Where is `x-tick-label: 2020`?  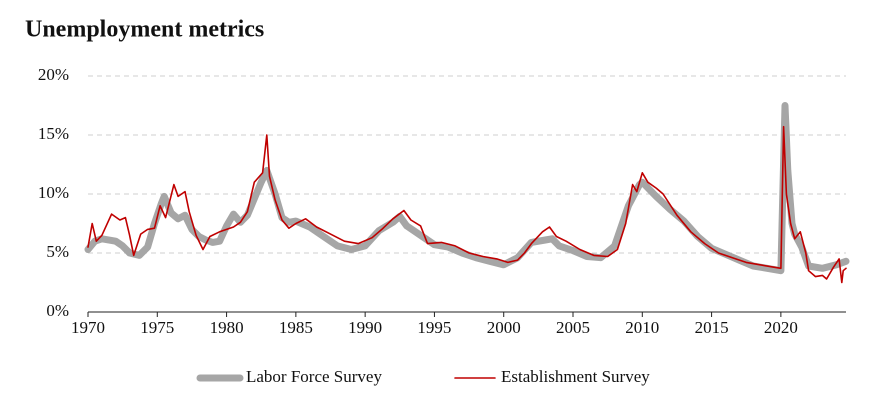
x-tick-label: 2020 is located at coordinates (781, 327).